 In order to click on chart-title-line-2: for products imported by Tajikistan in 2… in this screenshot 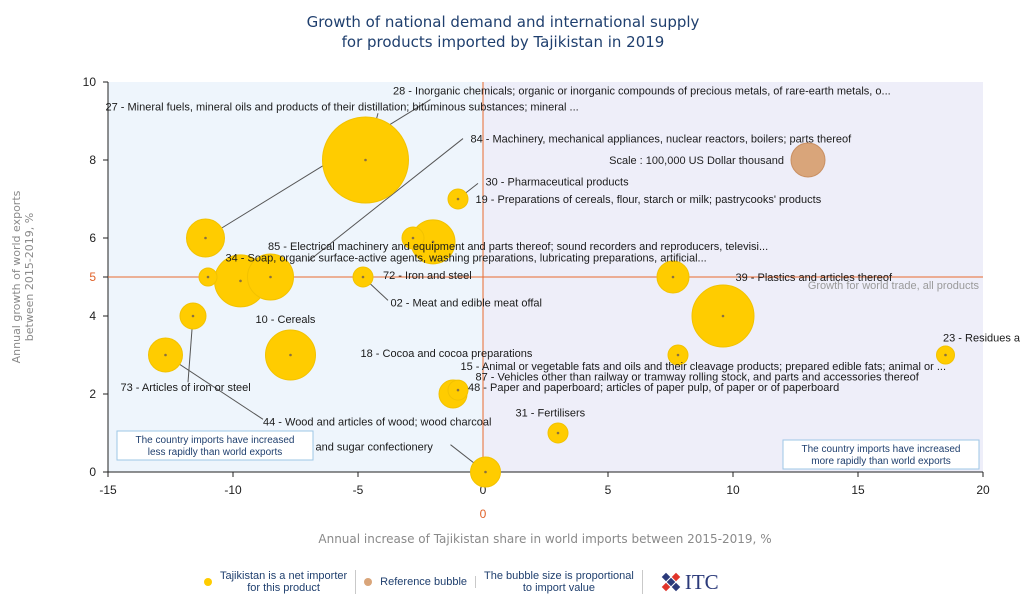, I will do `click(503, 42)`.